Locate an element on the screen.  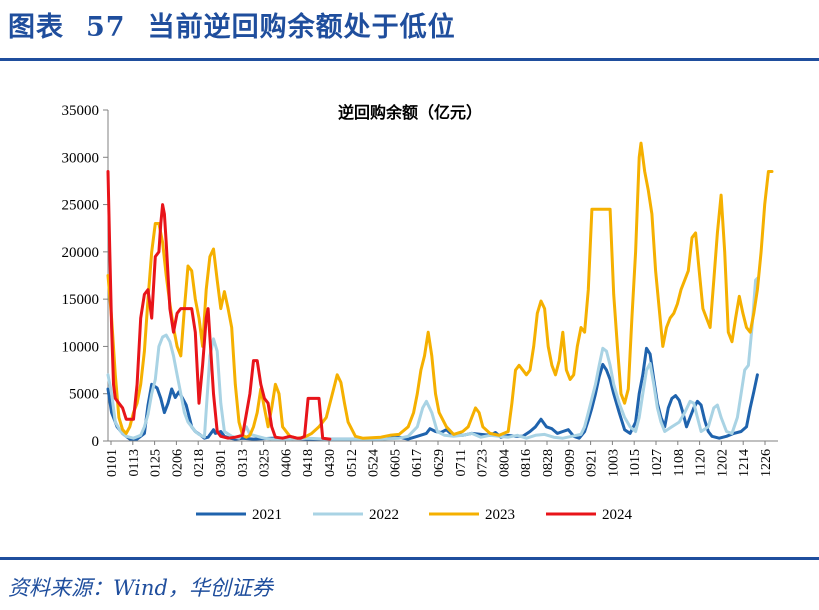
legend-label-2024: 2024 is located at coordinates (617, 515).